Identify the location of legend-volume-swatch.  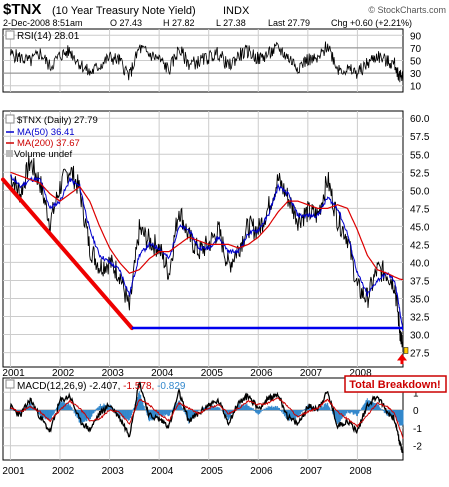
(9, 153).